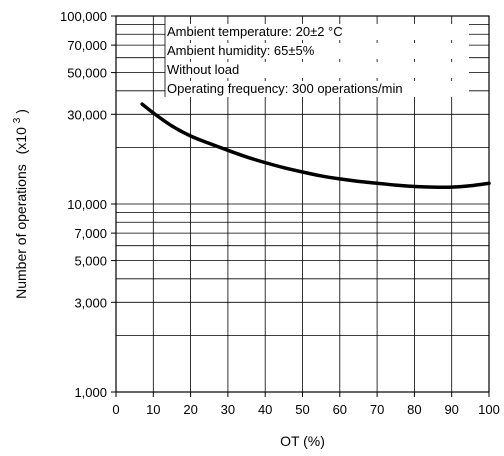 The image size is (504, 456). What do you see at coordinates (451, 409) in the screenshot?
I see `x-tick-label-9: 90` at bounding box center [451, 409].